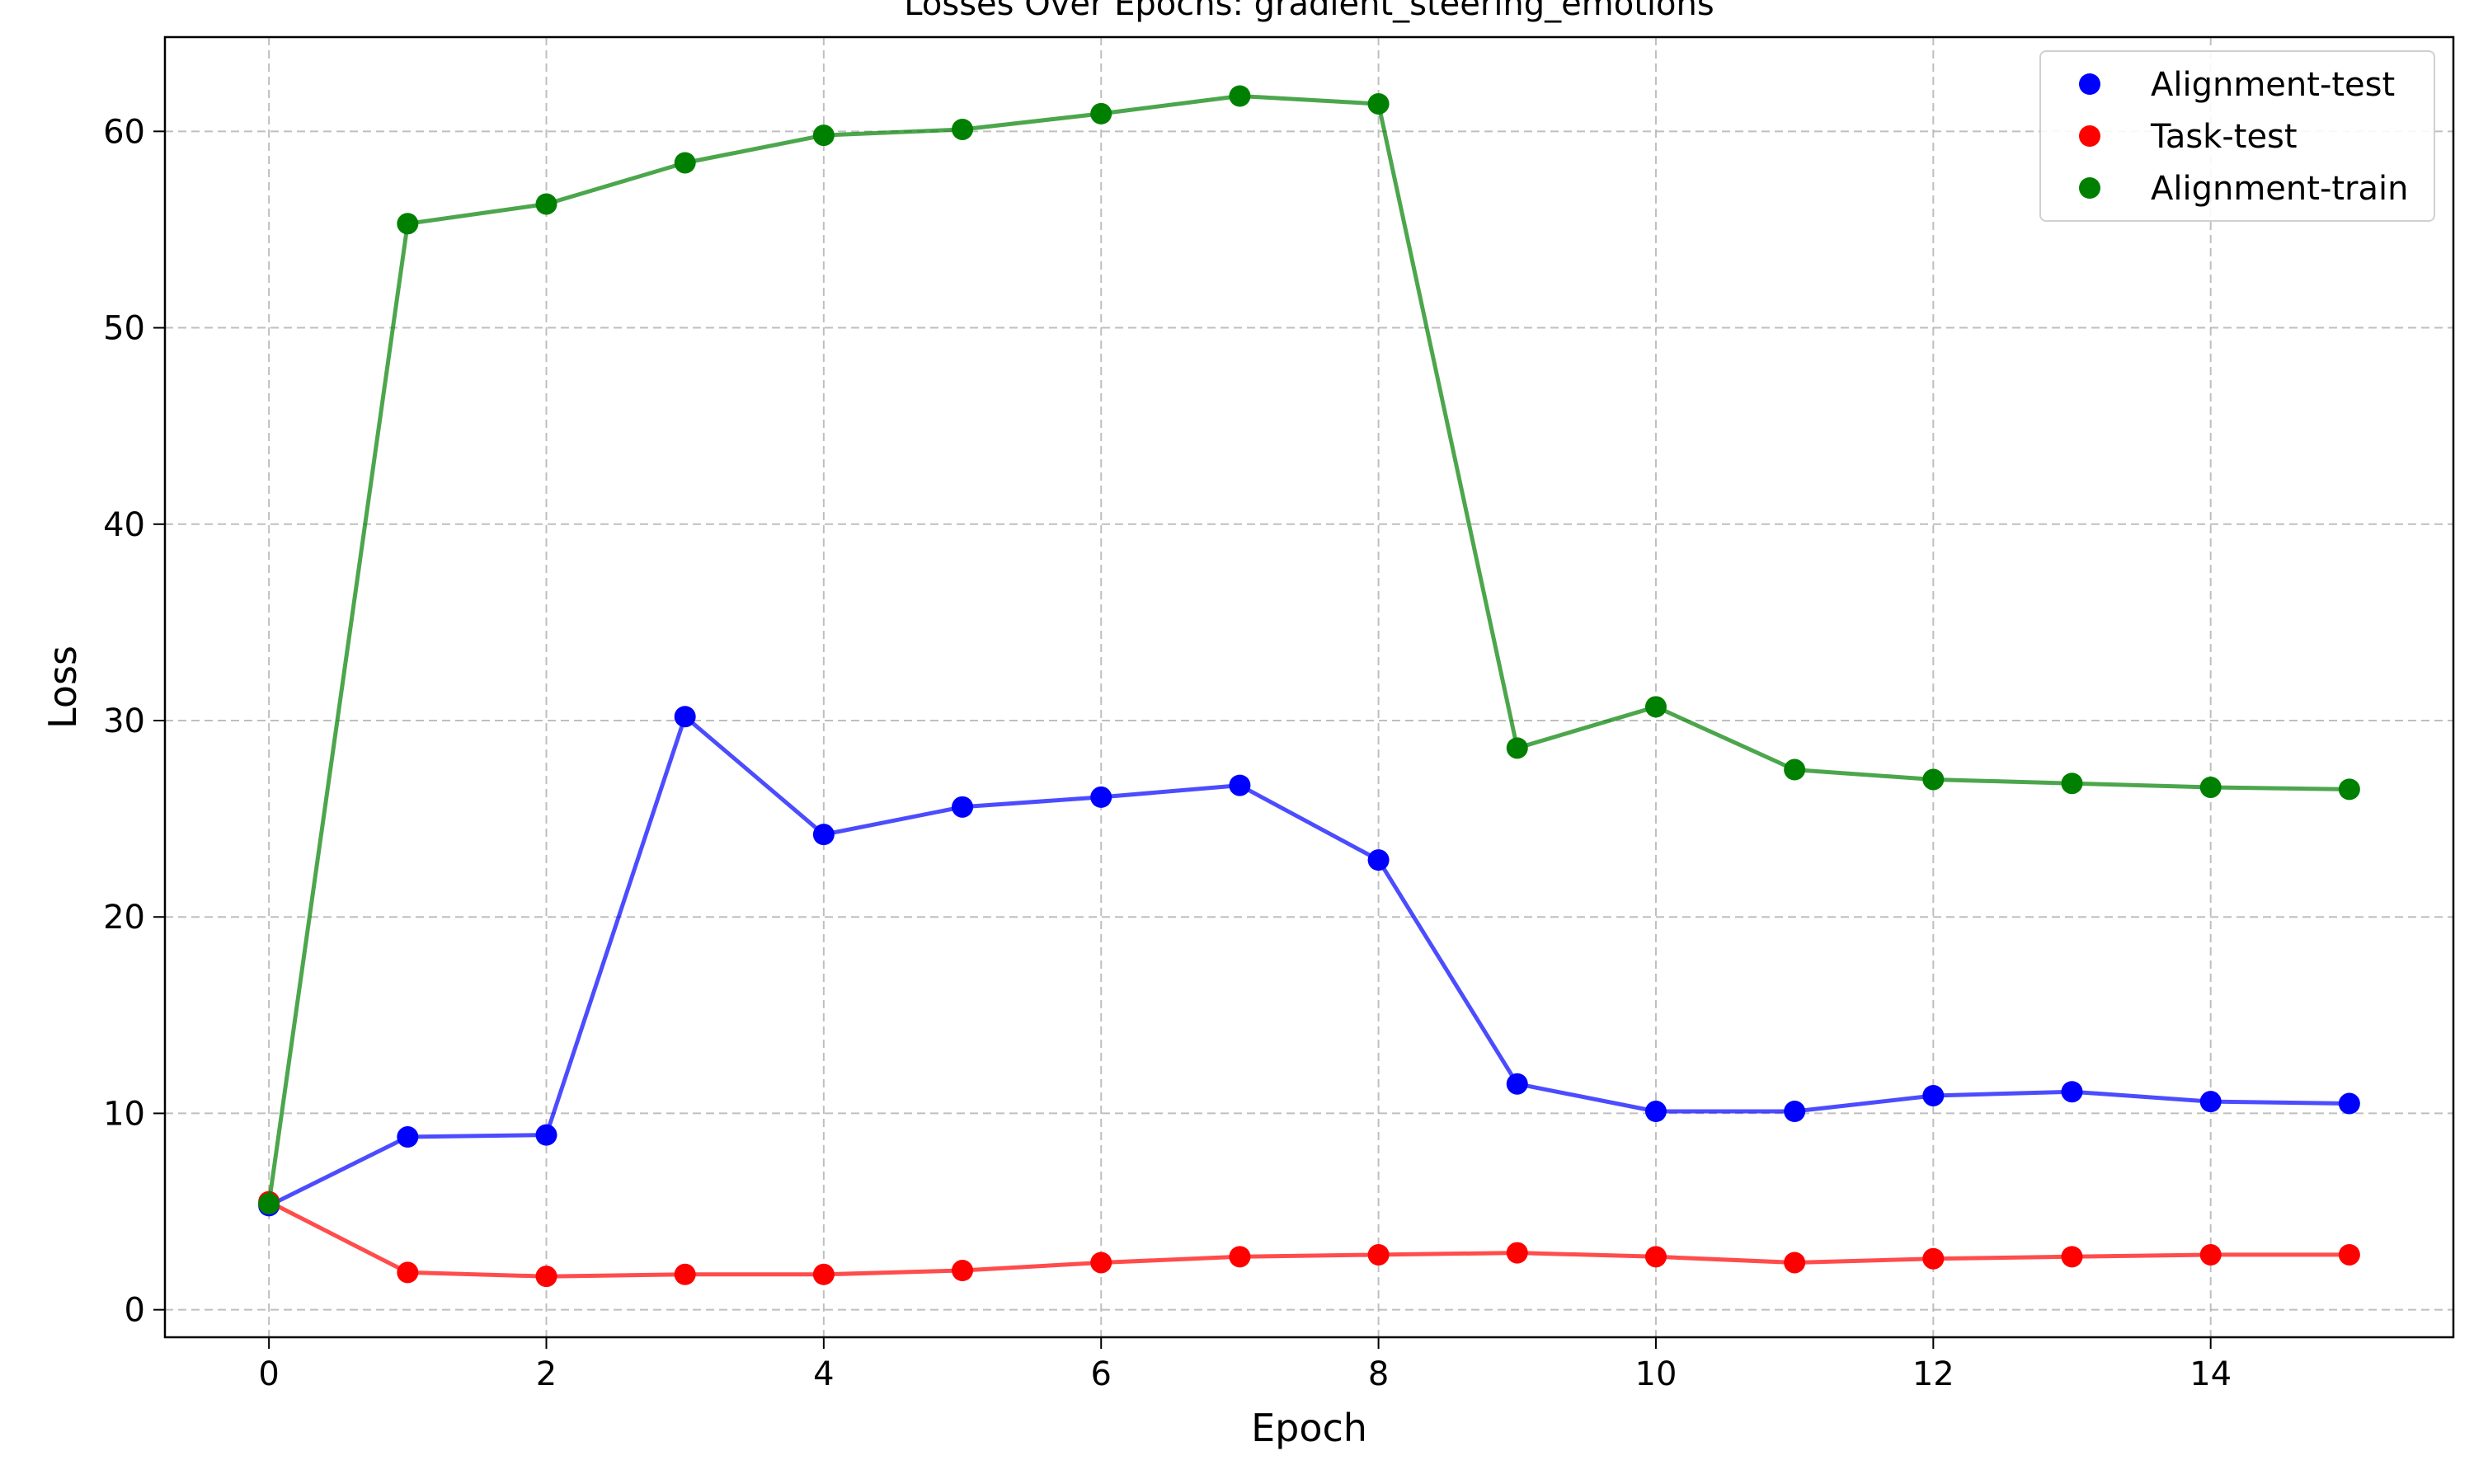  I want to click on x-axis-label: Epoch, so click(1309, 1428).